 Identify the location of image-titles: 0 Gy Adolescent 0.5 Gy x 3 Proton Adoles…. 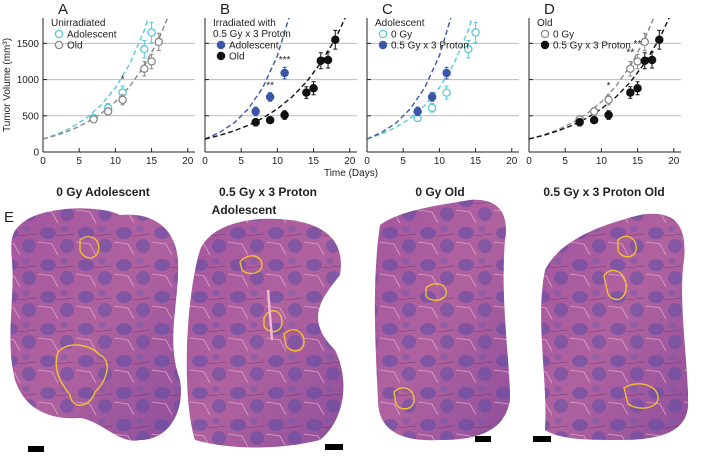
(360, 201).